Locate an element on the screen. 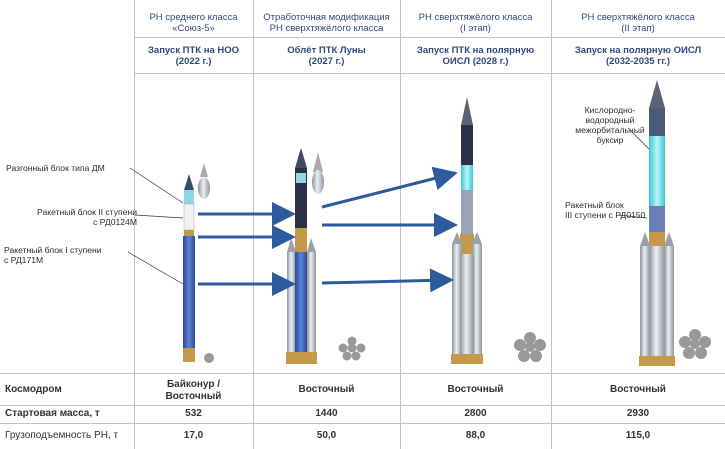 Image resolution: width=725 pixels, height=449 pixels. cell-cosmodrome: Байконур / Восточный is located at coordinates (193, 390).